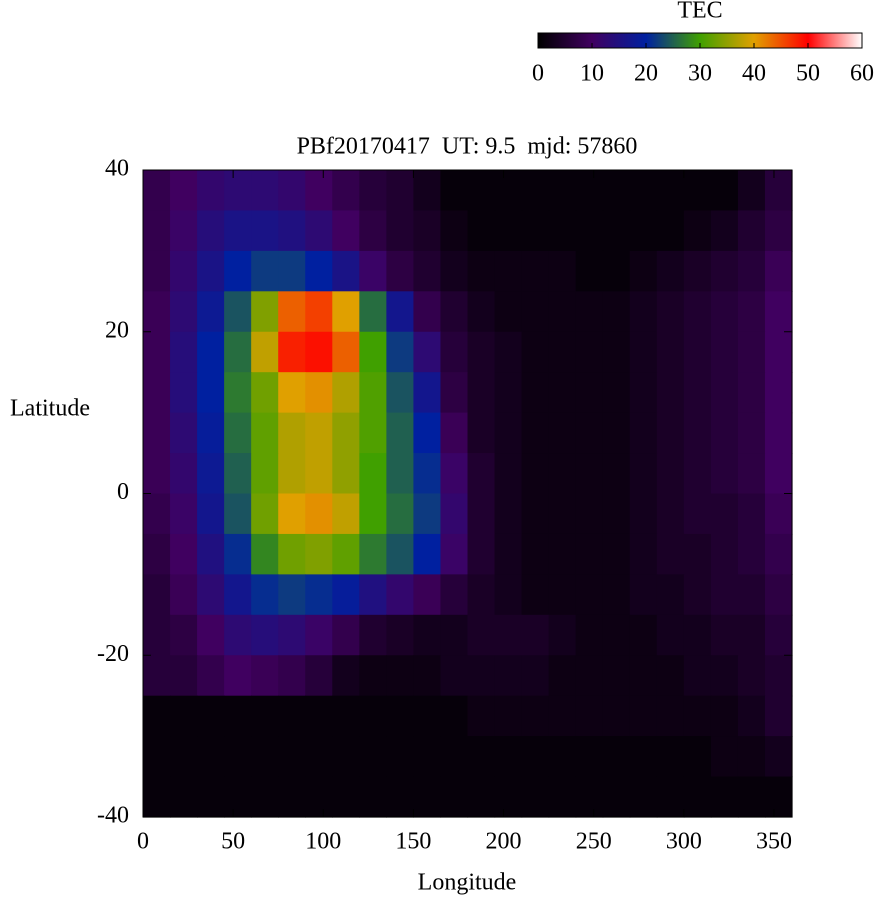 This screenshot has width=877, height=900. Describe the element at coordinates (143, 842) in the screenshot. I see `x-tick-label: 0` at that location.